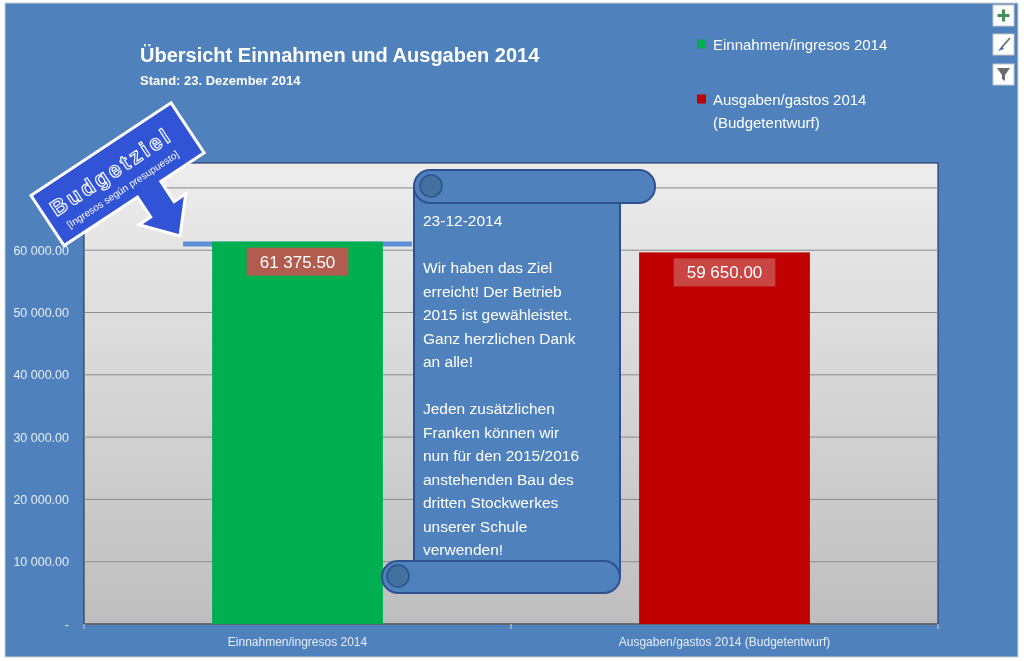 Image resolution: width=1024 pixels, height=661 pixels. Describe the element at coordinates (41, 499) in the screenshot. I see `y-tick-label: 20 000.00` at that location.